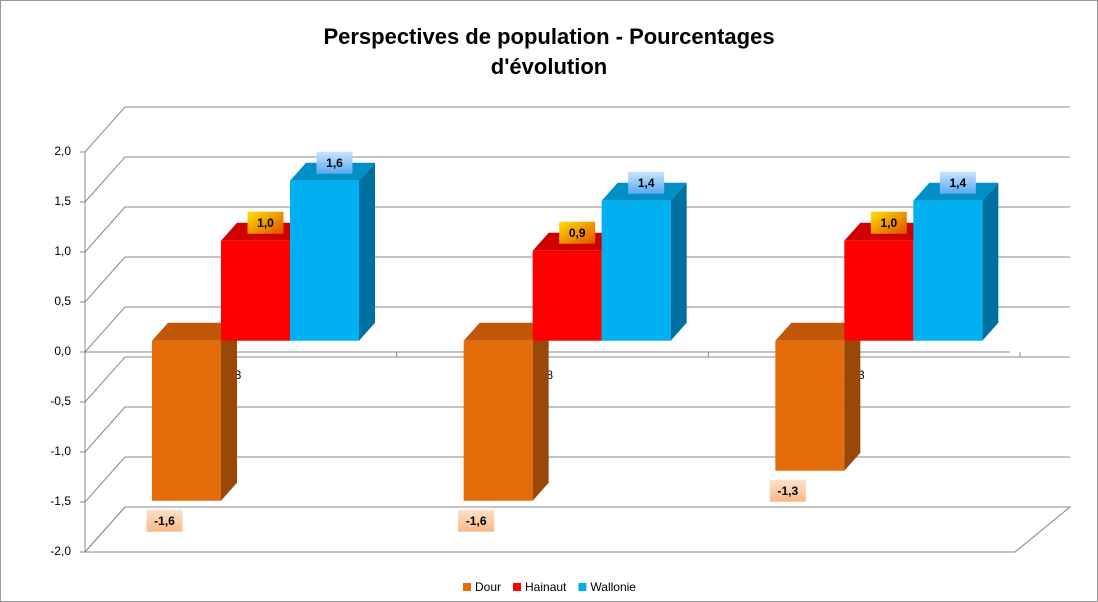  What do you see at coordinates (60, 451) in the screenshot?
I see `y-tick-label: -1,0` at bounding box center [60, 451].